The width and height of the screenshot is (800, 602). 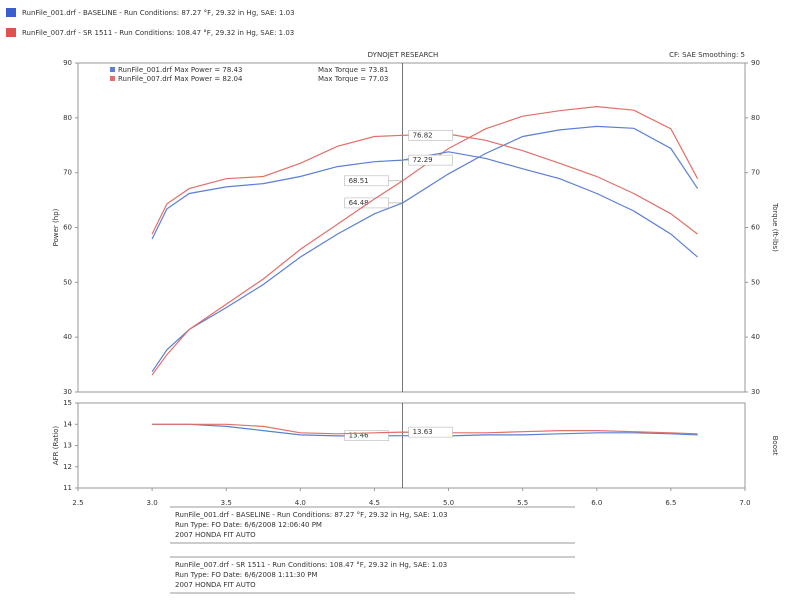 What do you see at coordinates (67, 63) in the screenshot?
I see `y-tick-label: 90` at bounding box center [67, 63].